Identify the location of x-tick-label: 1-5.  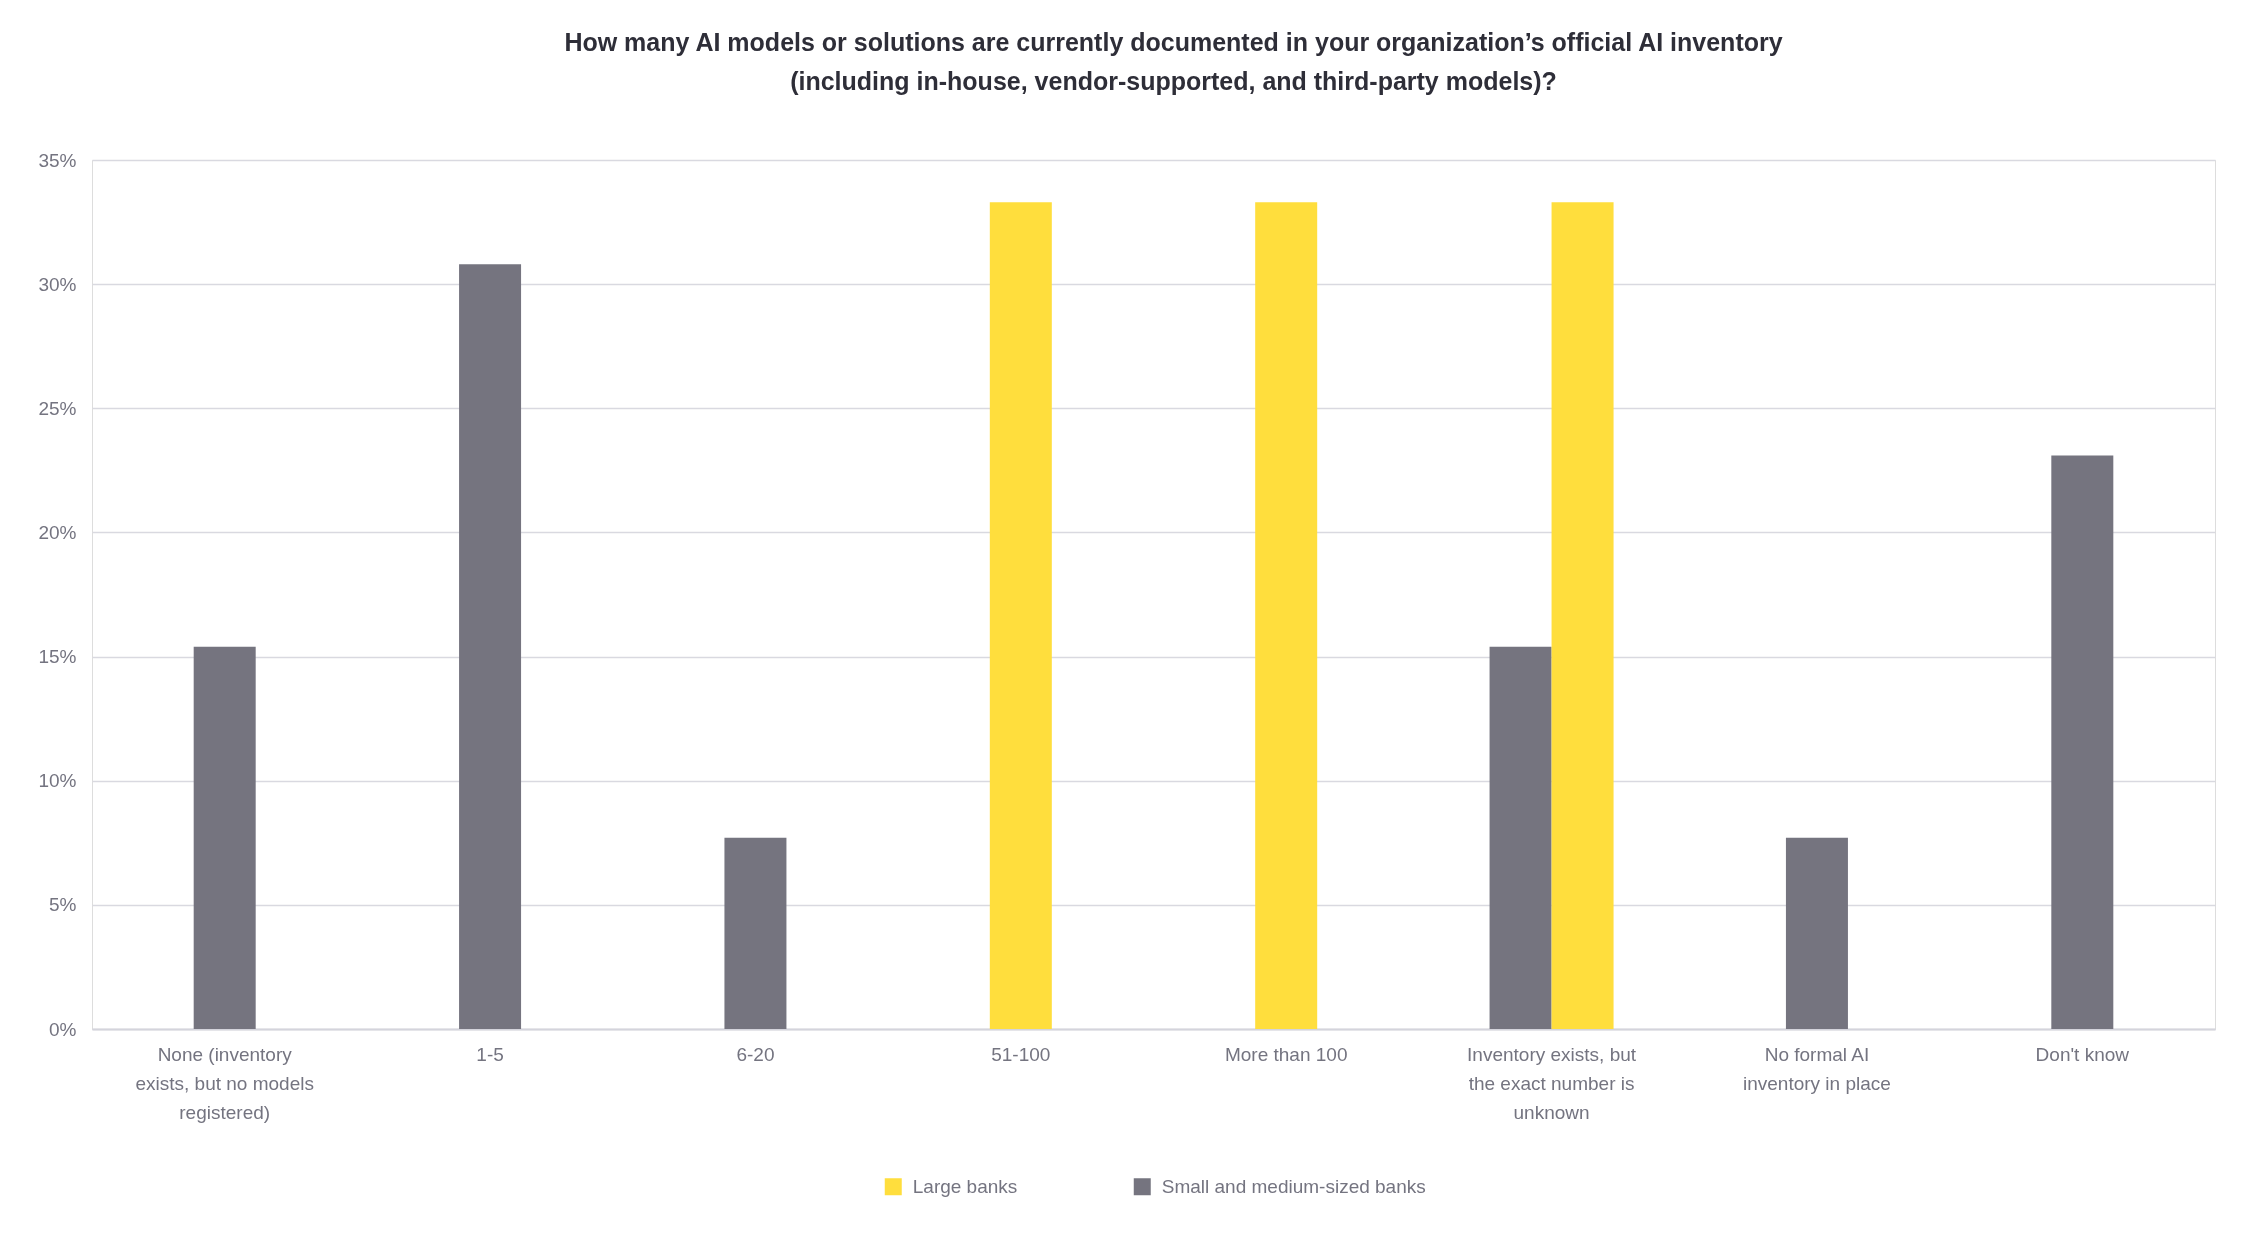
(490, 1054).